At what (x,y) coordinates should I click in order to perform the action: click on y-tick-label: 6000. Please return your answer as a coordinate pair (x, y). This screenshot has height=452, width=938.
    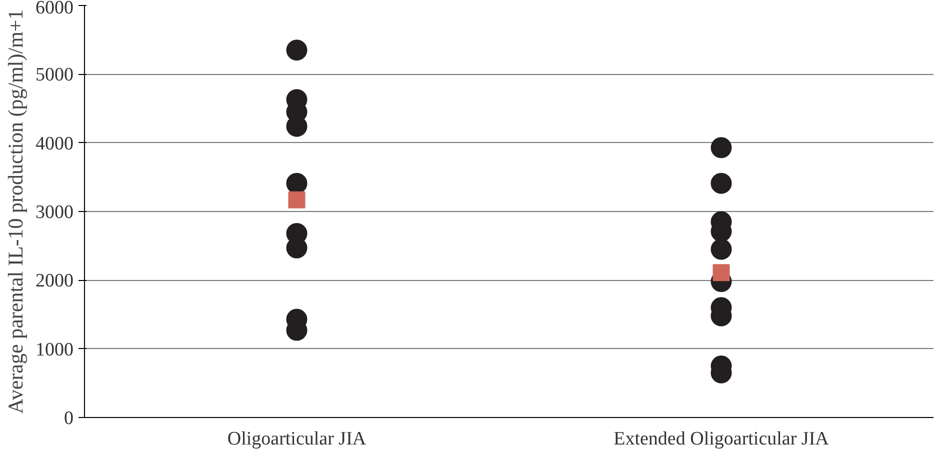
    Looking at the image, I should click on (55, 9).